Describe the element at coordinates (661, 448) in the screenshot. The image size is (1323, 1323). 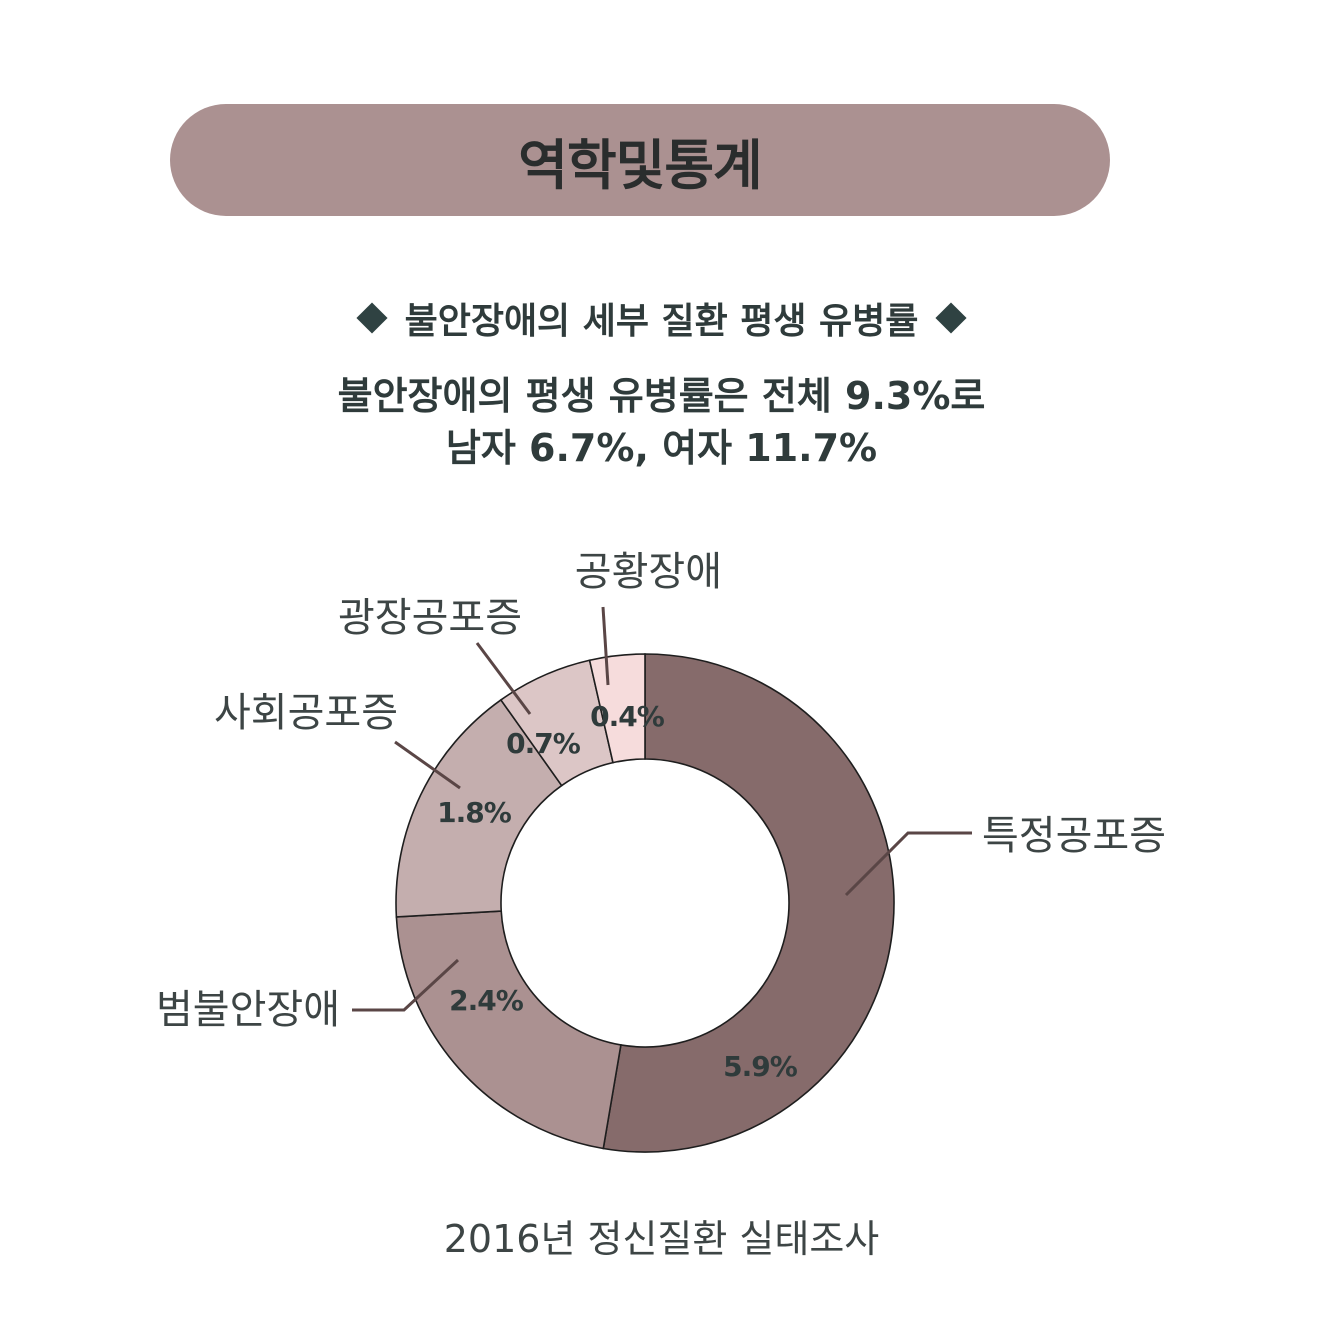
I see `summary-line-2: 남자 6.7%, 여자 11.7%` at that location.